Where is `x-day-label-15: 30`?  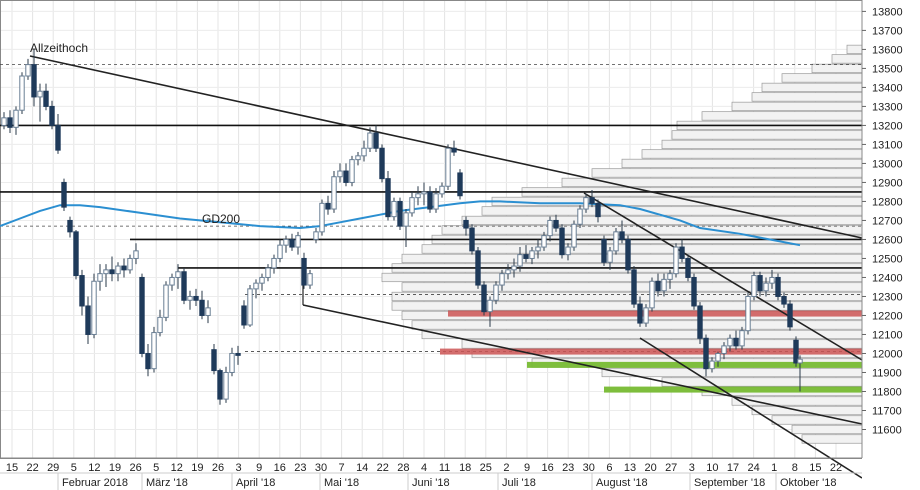 x-day-label-15: 30 is located at coordinates (321, 468).